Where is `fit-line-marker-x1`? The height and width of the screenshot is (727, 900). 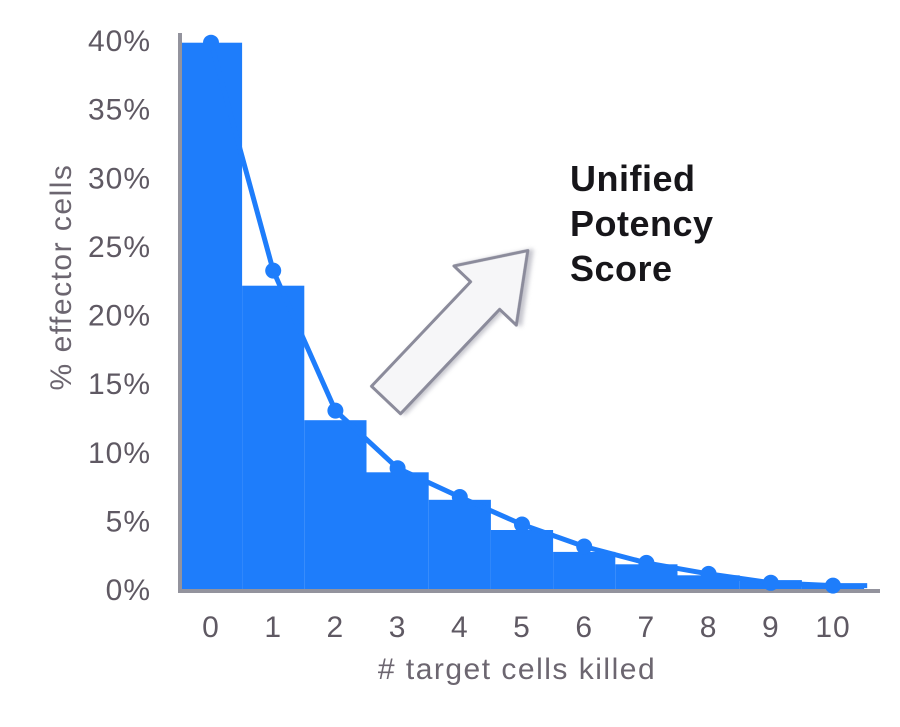
fit-line-marker-x1 is located at coordinates (273, 270).